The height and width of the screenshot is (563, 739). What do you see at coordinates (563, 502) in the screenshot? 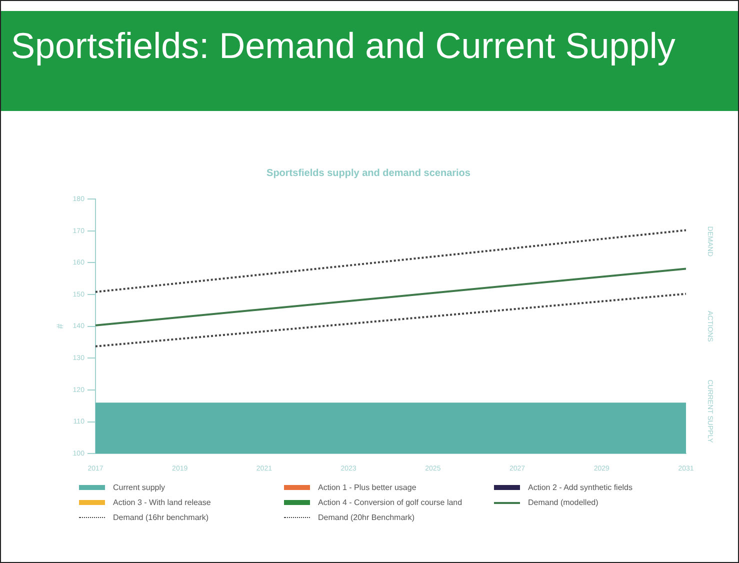
I see `legend-label: Demand (modelled)` at bounding box center [563, 502].